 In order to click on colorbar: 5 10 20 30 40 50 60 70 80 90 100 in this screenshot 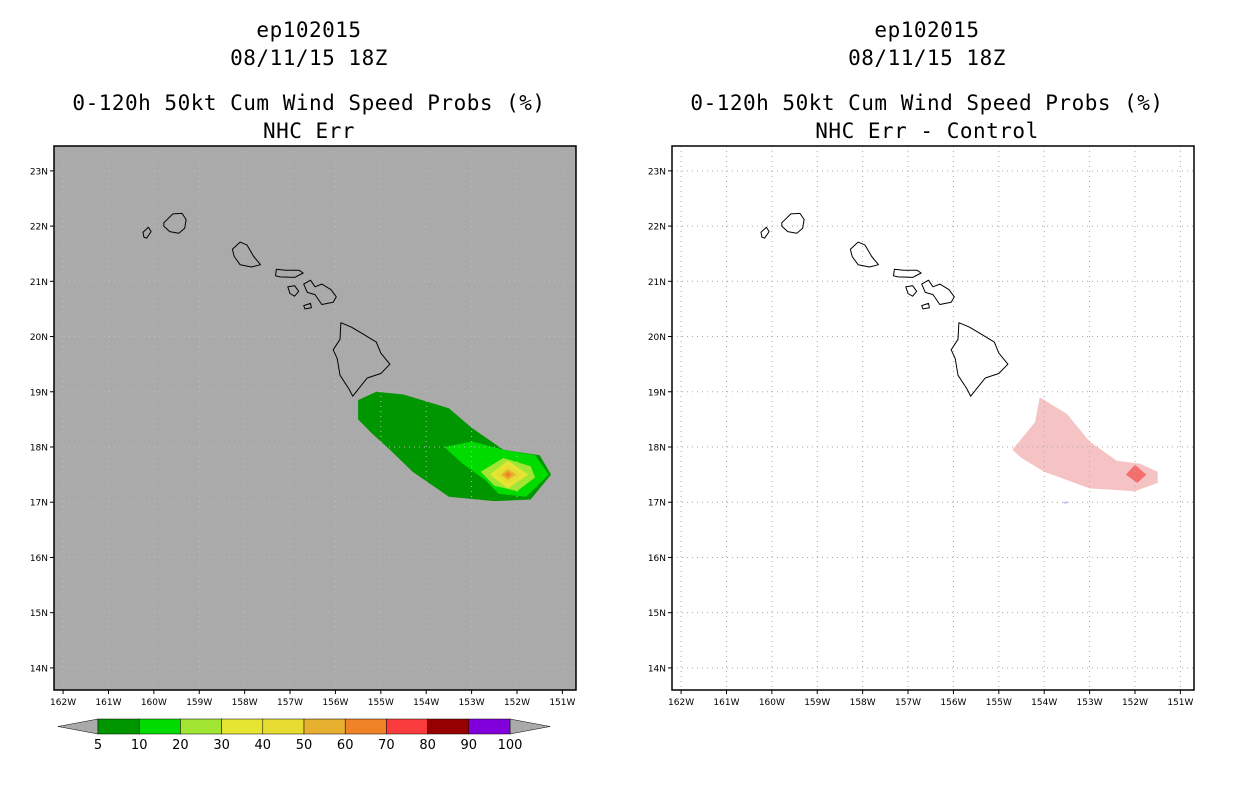, I will do `click(304, 735)`.